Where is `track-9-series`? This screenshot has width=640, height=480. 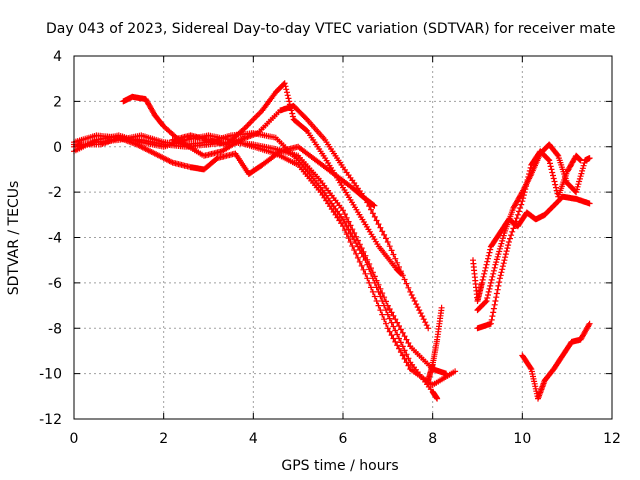
track-9-series is located at coordinates (533, 227).